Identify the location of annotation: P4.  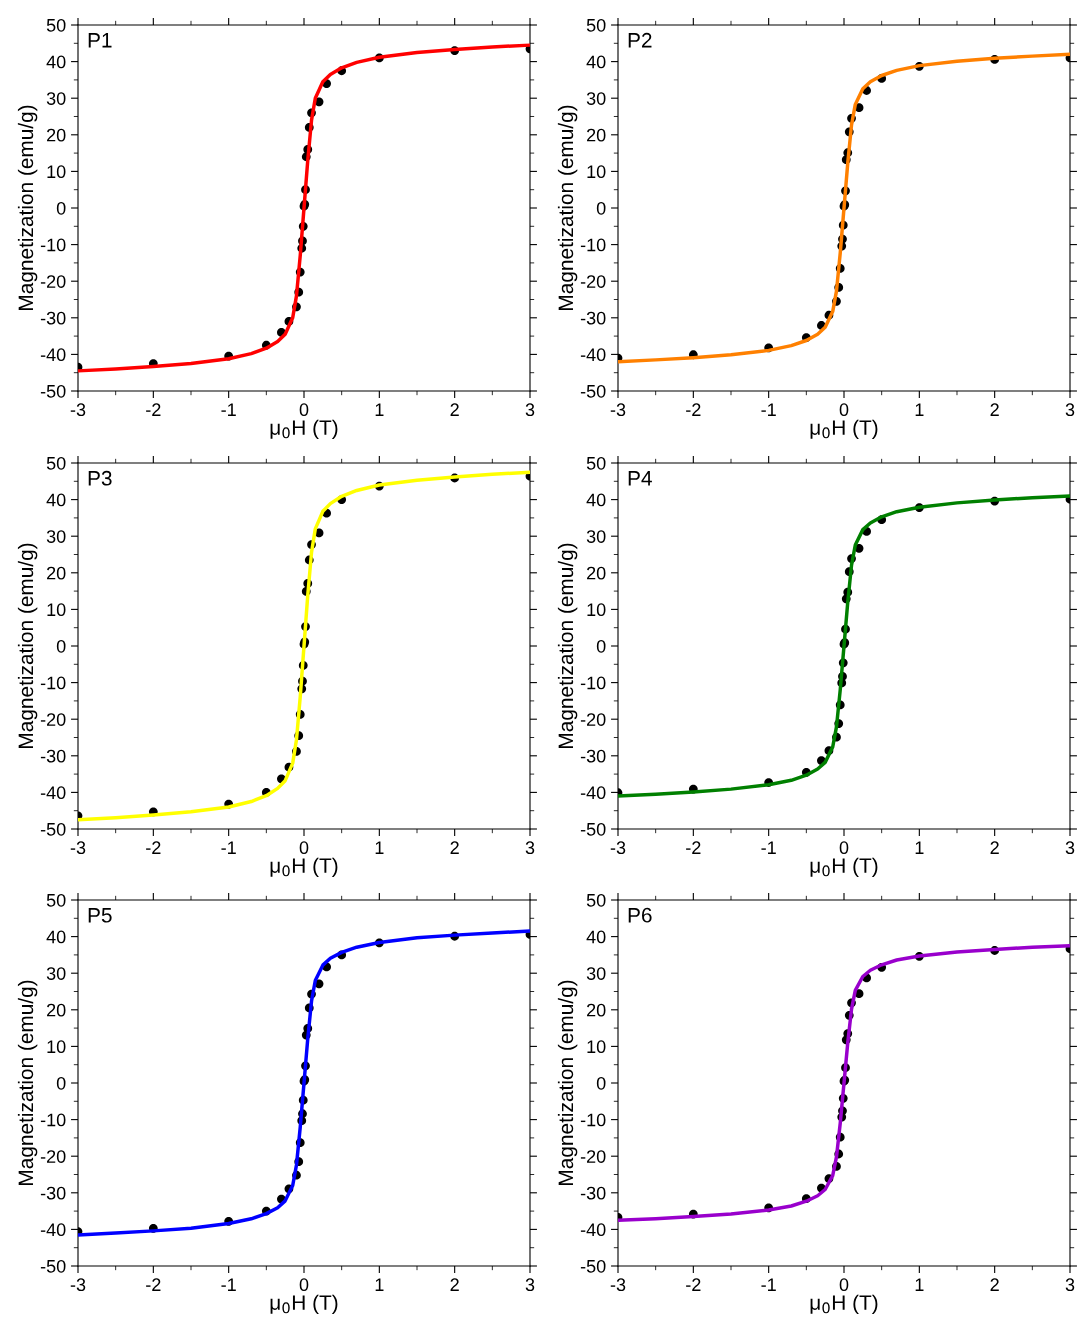
(640, 478).